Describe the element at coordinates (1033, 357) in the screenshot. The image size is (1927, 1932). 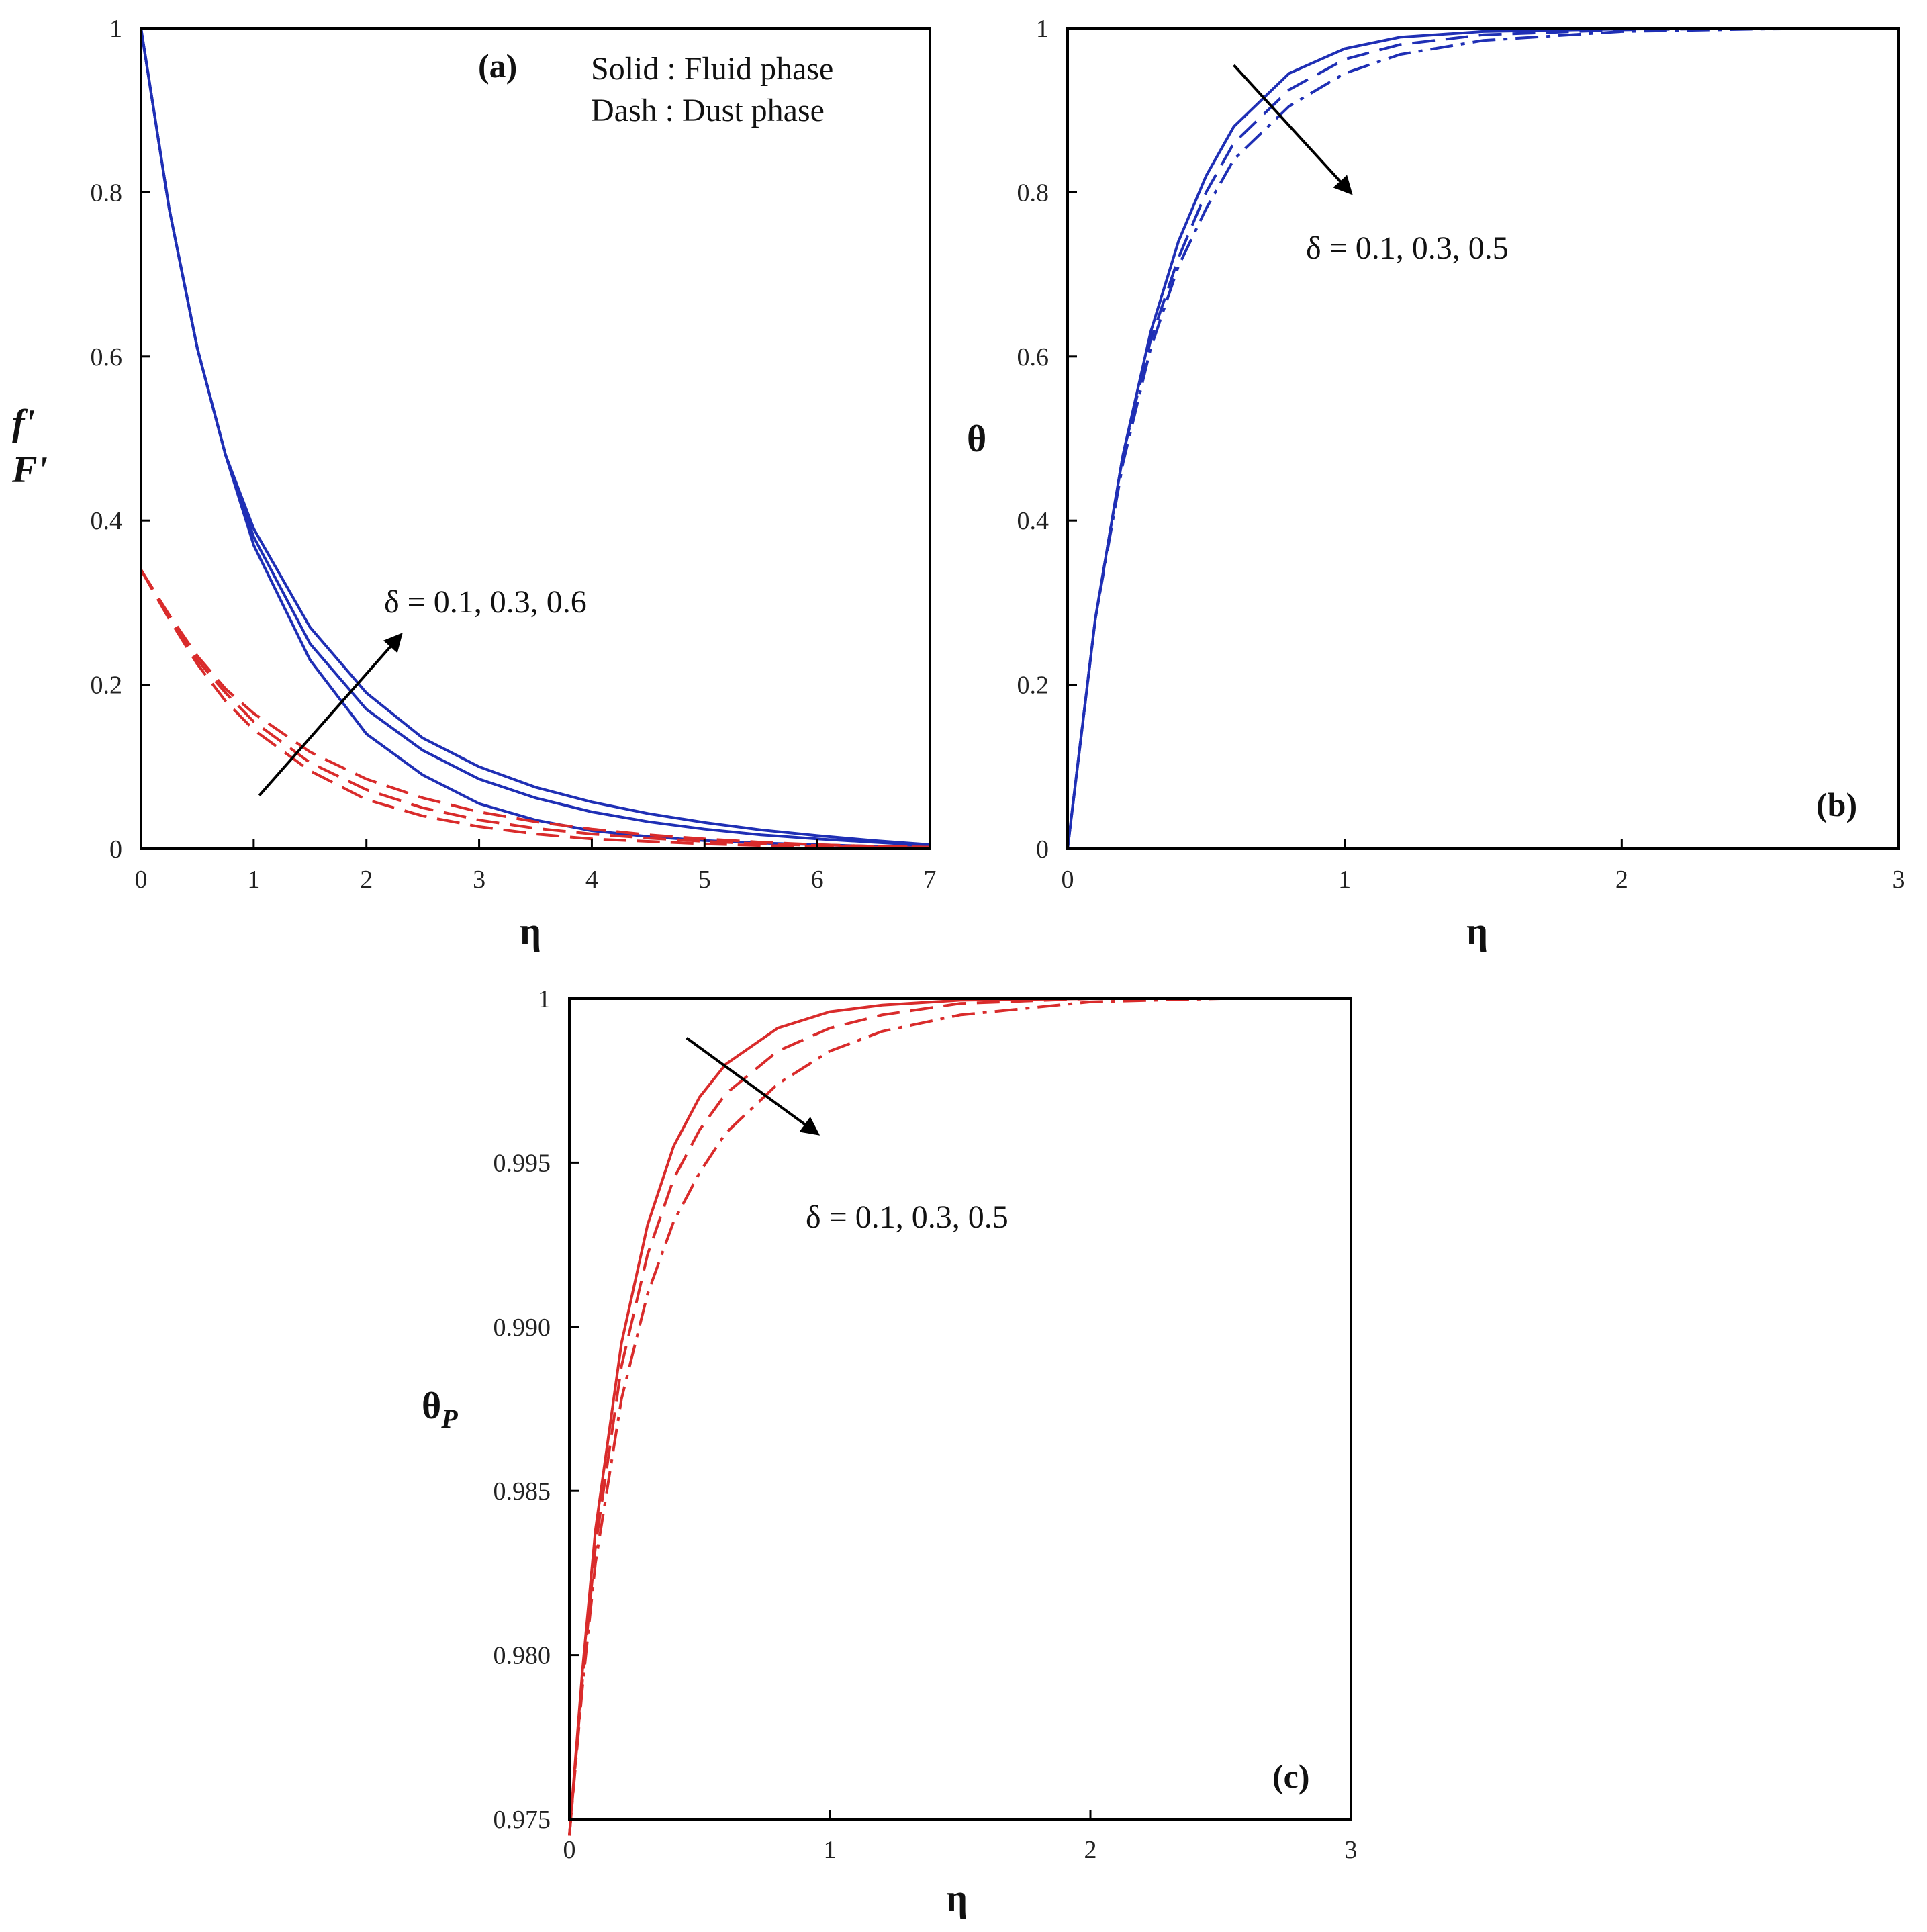
I see `panel-b-ytick-label: 0.6` at that location.